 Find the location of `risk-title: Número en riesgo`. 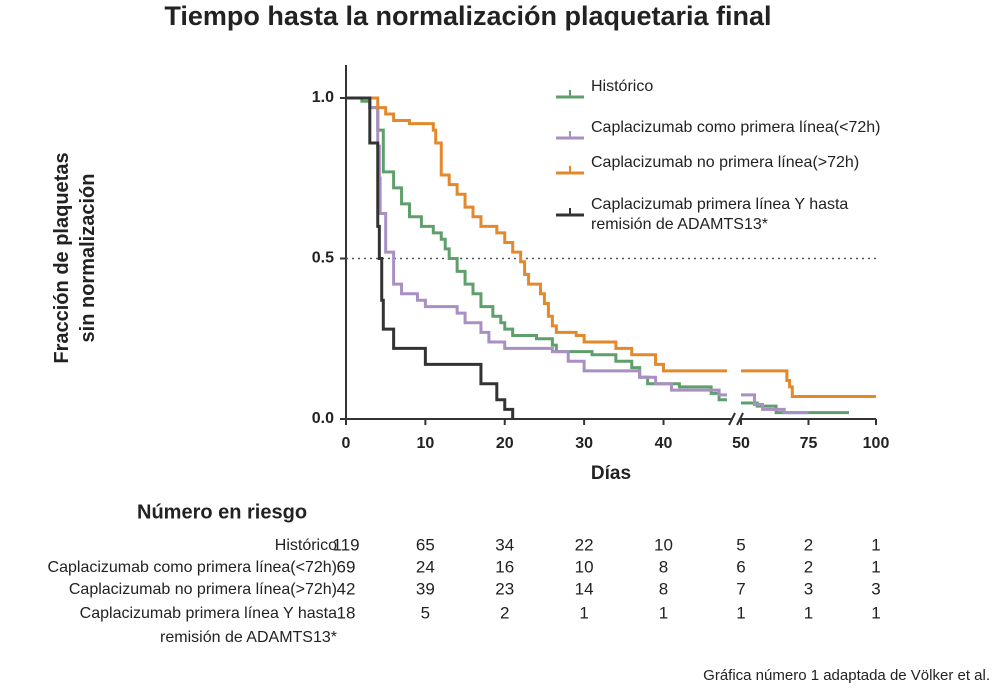

risk-title: Número en riesgo is located at coordinates (222, 512).